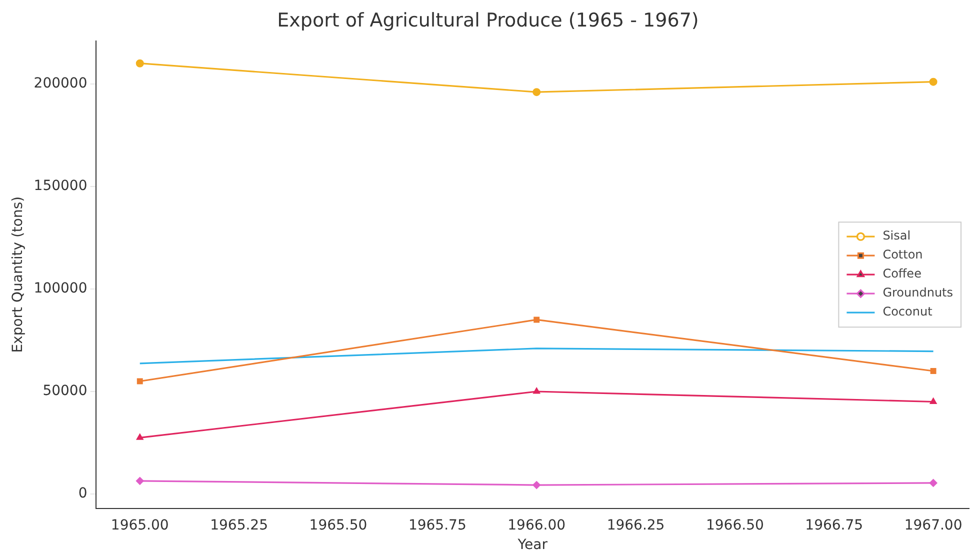 The image size is (974, 554). What do you see at coordinates (61, 288) in the screenshot?
I see `y-tick-label: 100000` at bounding box center [61, 288].